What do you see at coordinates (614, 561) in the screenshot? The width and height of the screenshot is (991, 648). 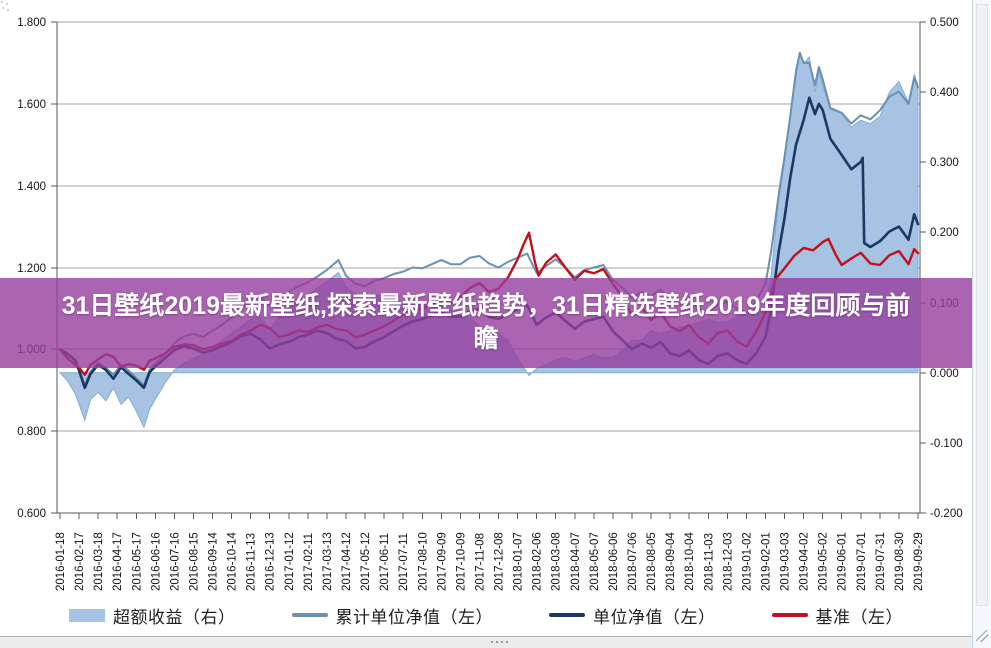 I see `svg-text: 2018-06-06` at bounding box center [614, 561].